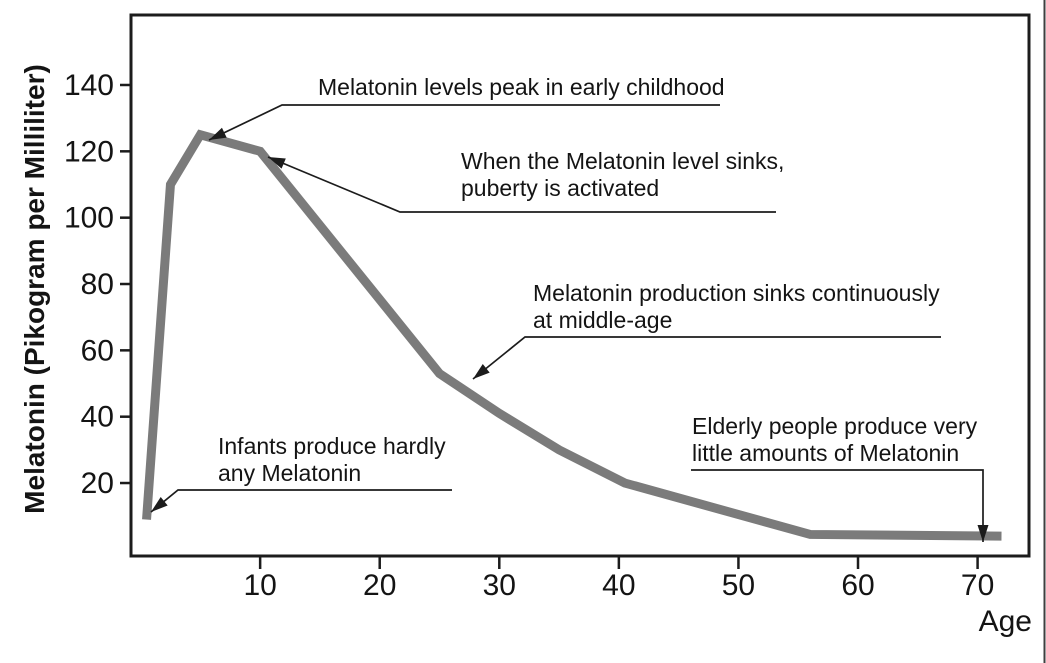  I want to click on y-tick-label: 140, so click(89, 85).